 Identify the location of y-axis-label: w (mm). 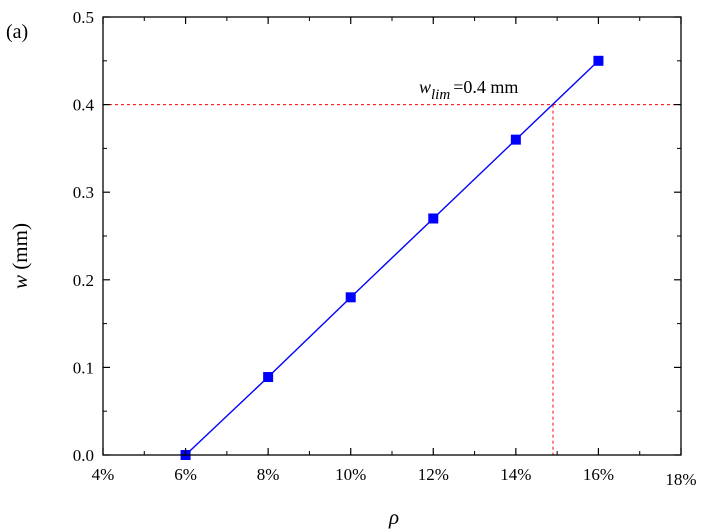
(20, 256).